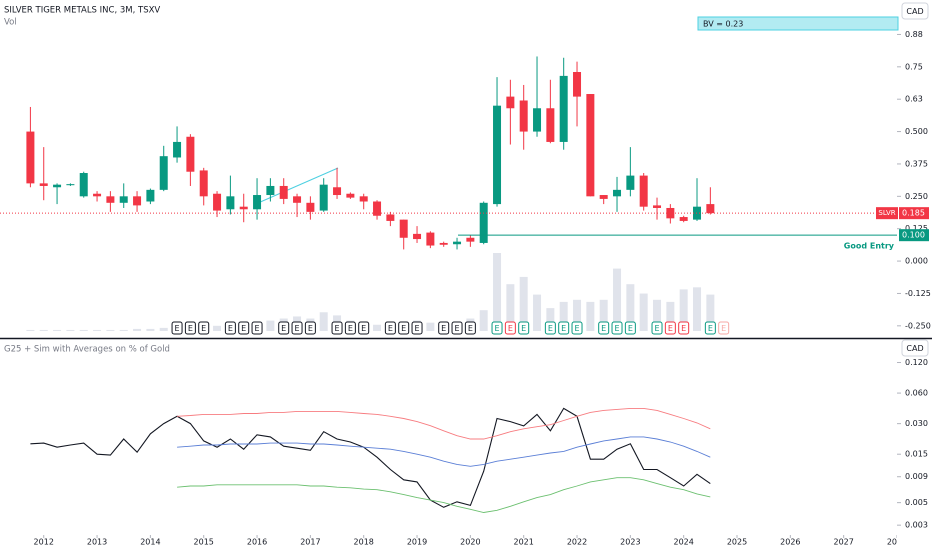  I want to click on y-tick-label: 0.63, so click(914, 99).